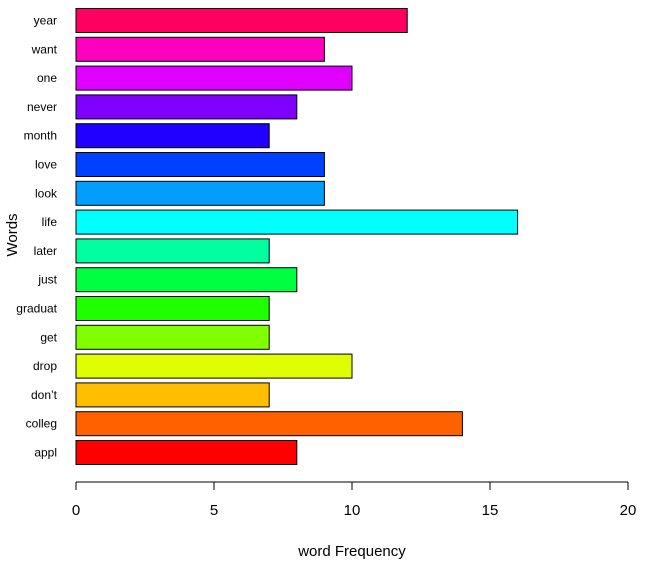 The height and width of the screenshot is (570, 651). I want to click on category-label: look, so click(46, 193).